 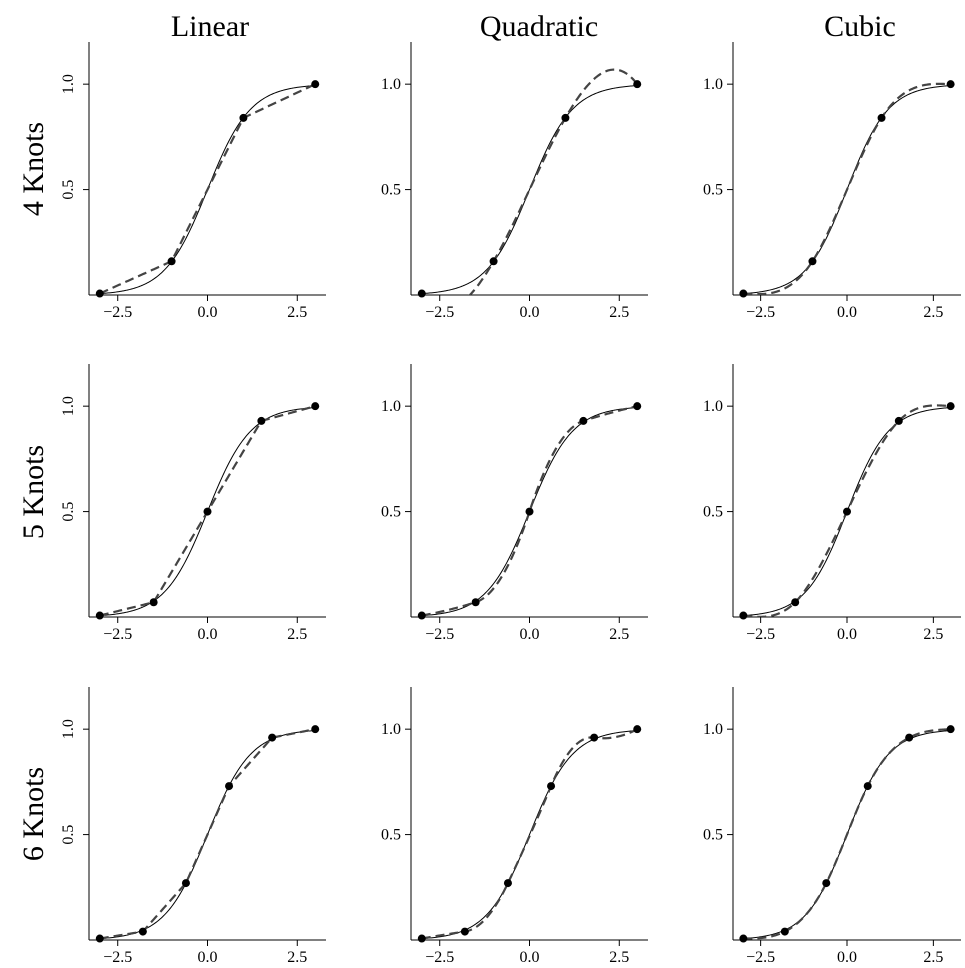 I want to click on panel-r2-c3-y-tick-label: 0.5, so click(x=713, y=512).